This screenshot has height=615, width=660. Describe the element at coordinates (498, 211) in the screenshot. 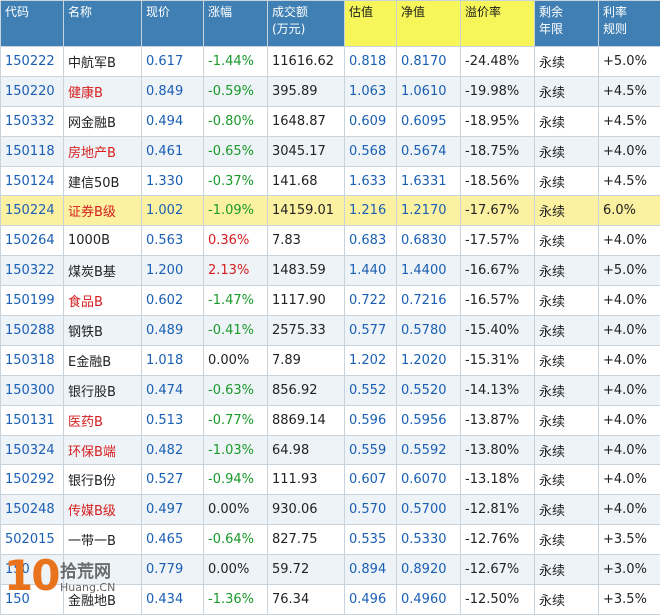

I see `cell-premium: -17.67%` at that location.